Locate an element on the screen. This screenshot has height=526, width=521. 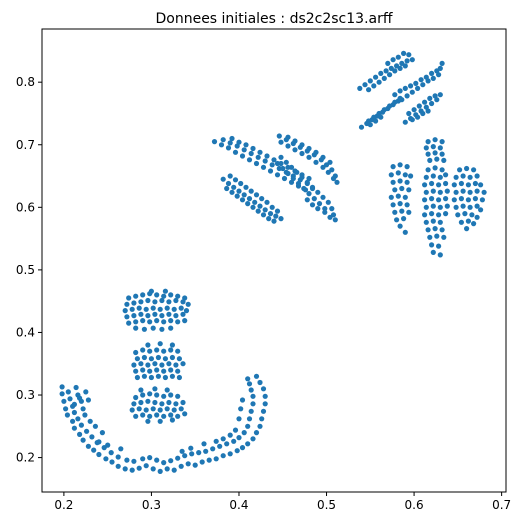
y-tick-label: 0.8 is located at coordinates (25, 82).